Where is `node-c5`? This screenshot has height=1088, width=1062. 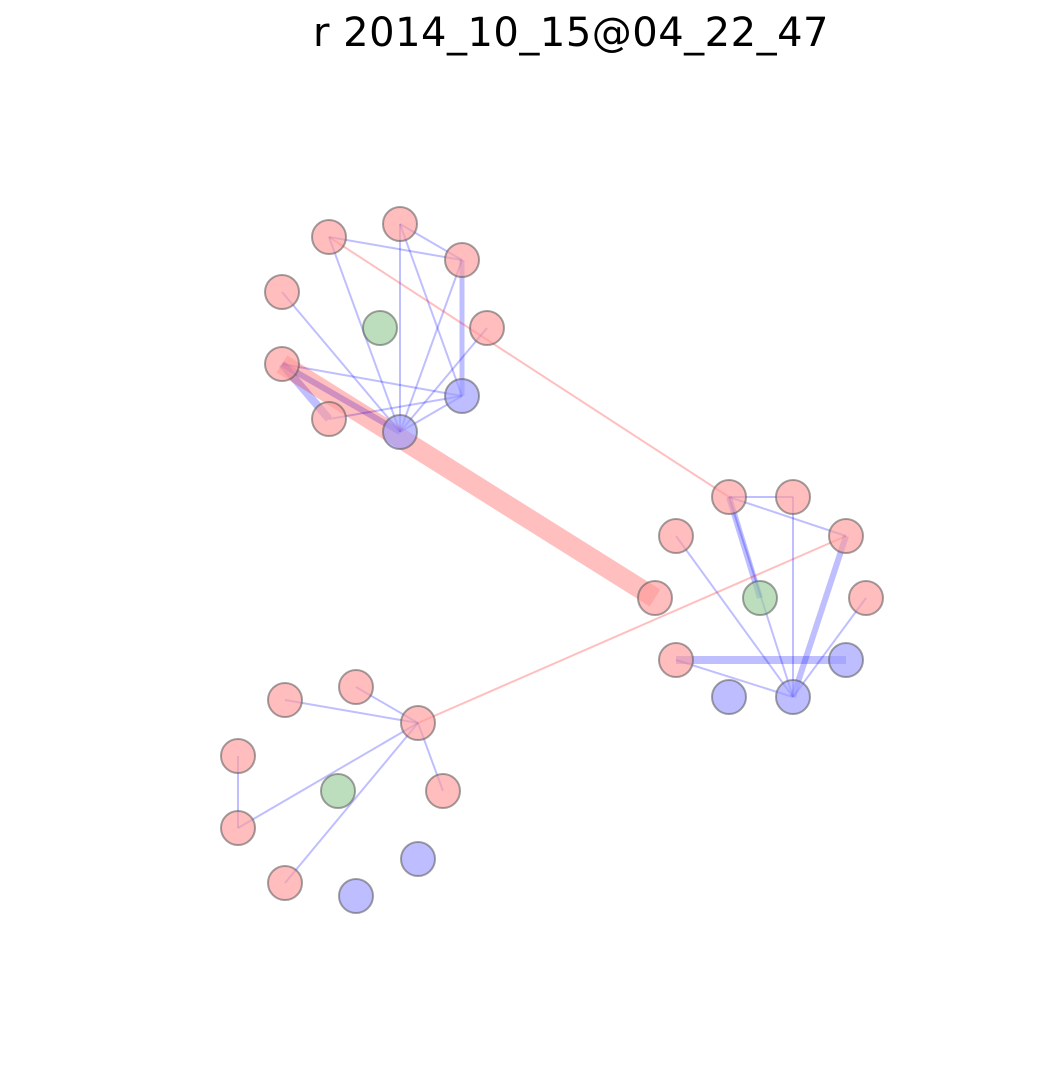
node-c5 is located at coordinates (418, 723).